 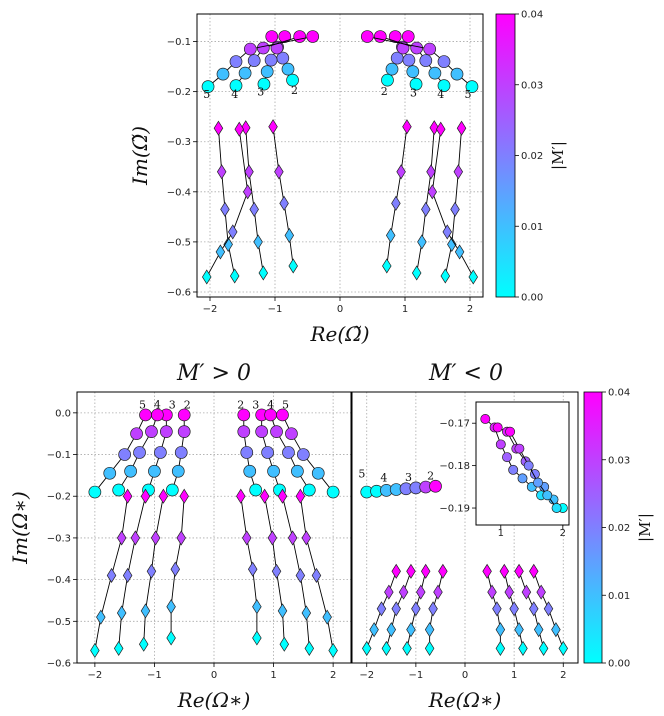 I want to click on colorbar-tick-label: 0.04, so click(x=619, y=393).